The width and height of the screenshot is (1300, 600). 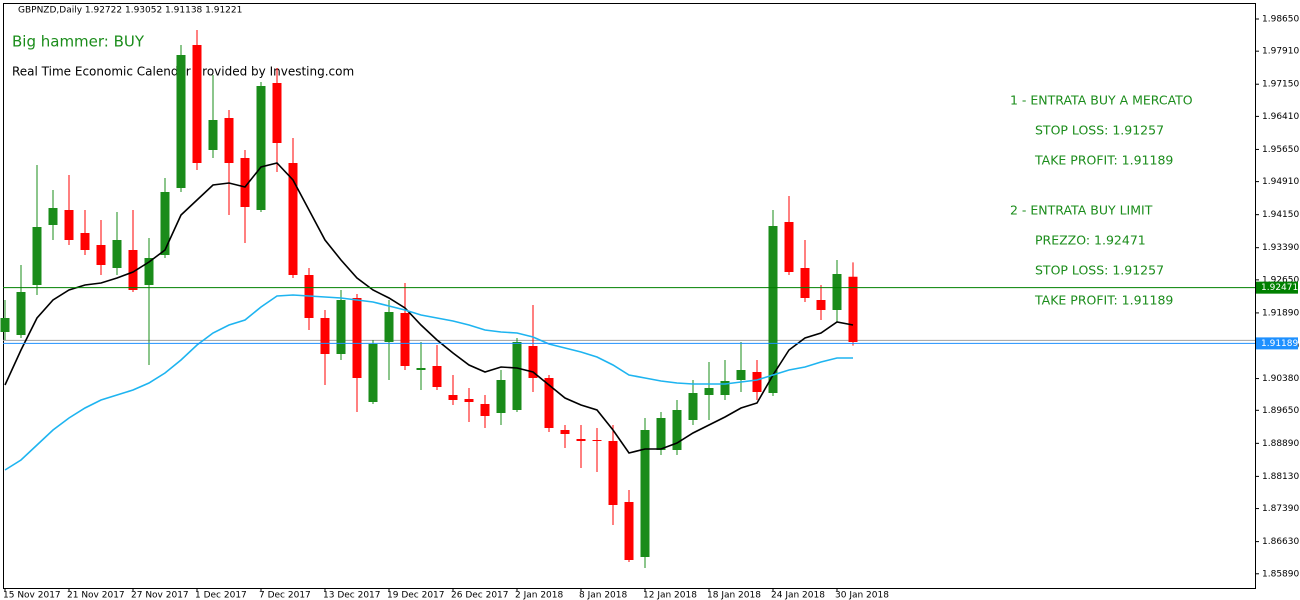 I want to click on y-tick-label: 1.91890, so click(x=1280, y=313).